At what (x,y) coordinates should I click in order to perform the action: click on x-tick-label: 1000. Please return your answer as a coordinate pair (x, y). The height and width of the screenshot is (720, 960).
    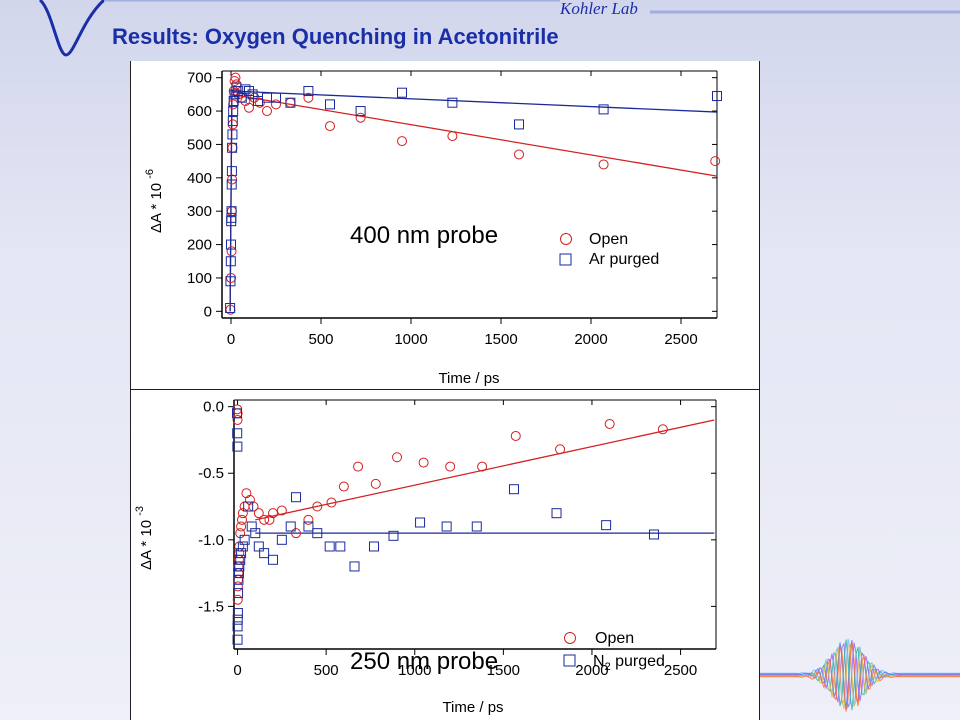
    Looking at the image, I should click on (414, 670).